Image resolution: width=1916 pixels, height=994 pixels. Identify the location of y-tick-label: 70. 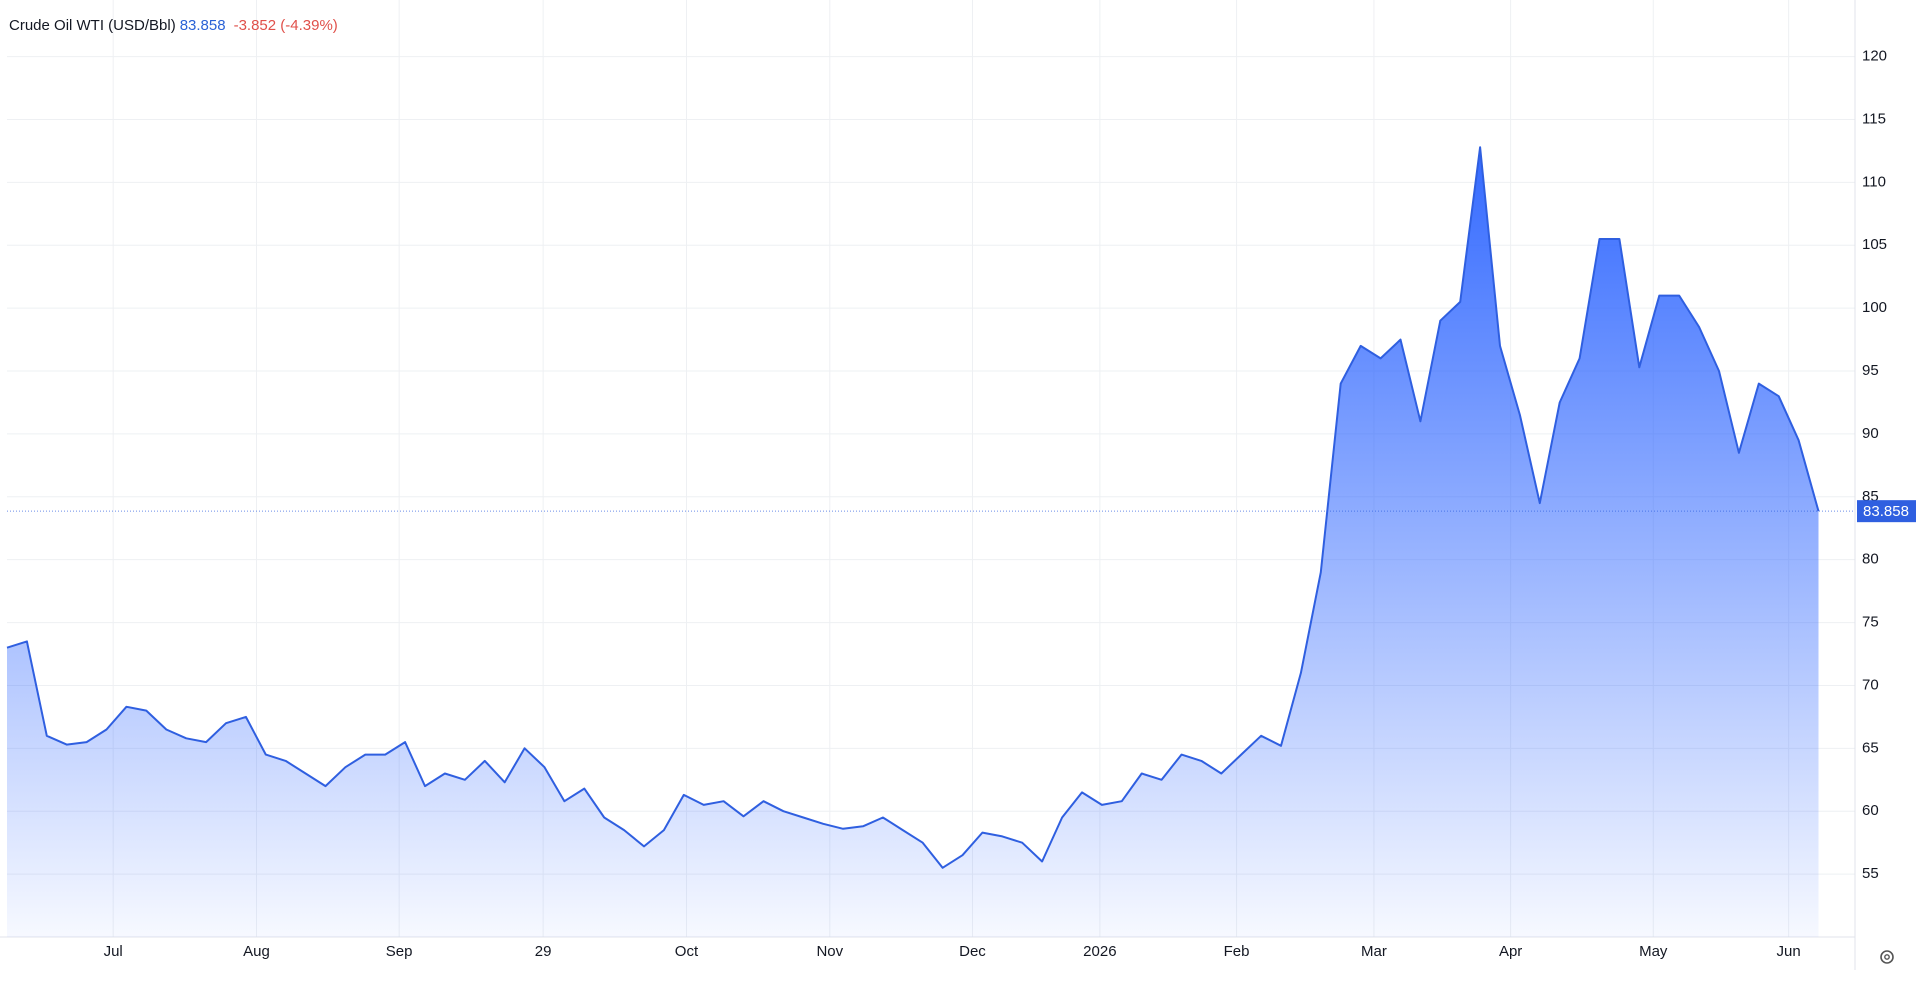
(1870, 684).